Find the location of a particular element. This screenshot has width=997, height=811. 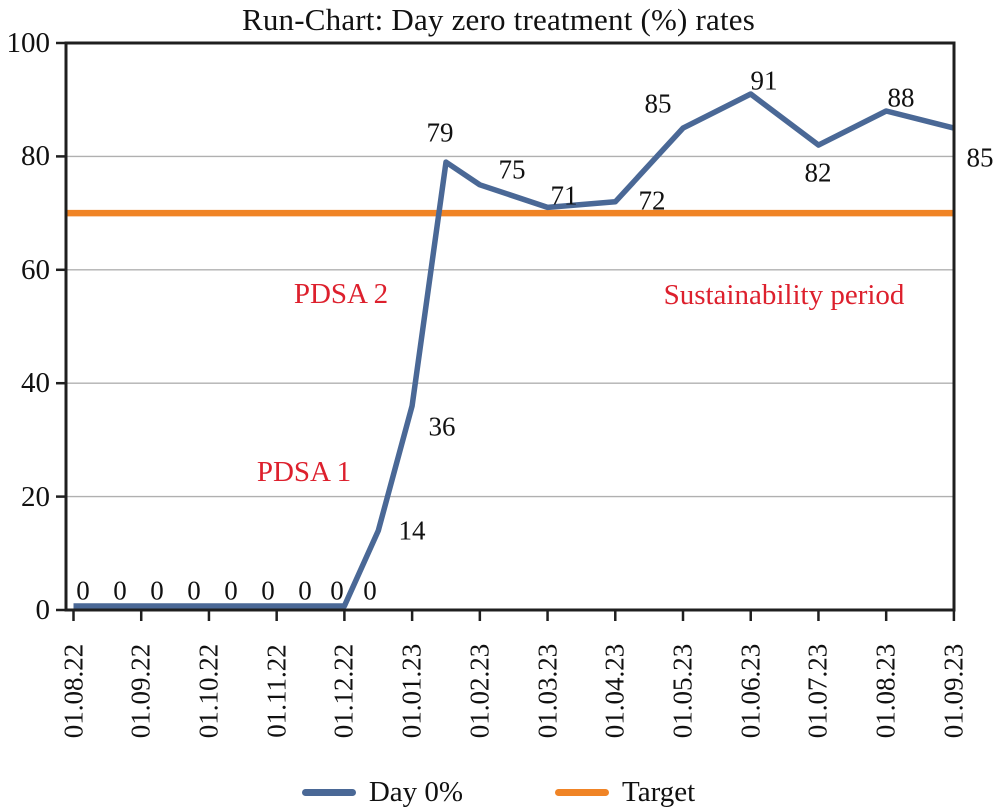

legend: Day 0% Target is located at coordinates (498, 792).